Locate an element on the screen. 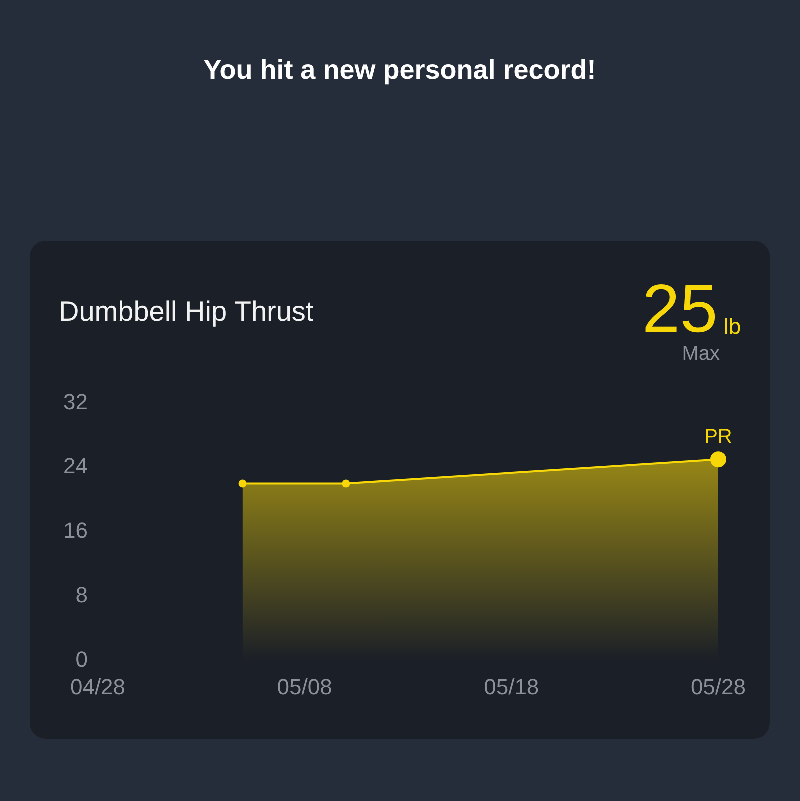 Image resolution: width=800 pixels, height=801 pixels. y-tick-label: 16 is located at coordinates (76, 531).